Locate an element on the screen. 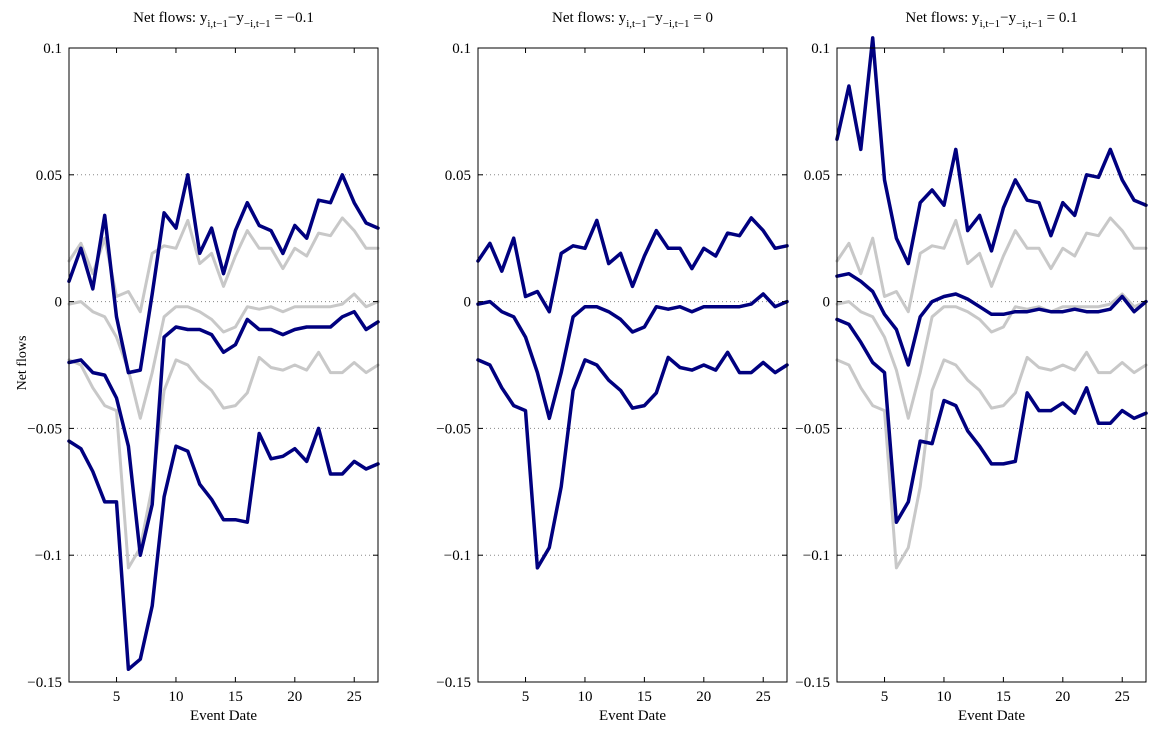 The image size is (1149, 736). chart-title: Net flows: yi,t−1−y−i,t−1 = 0 is located at coordinates (632, 20).